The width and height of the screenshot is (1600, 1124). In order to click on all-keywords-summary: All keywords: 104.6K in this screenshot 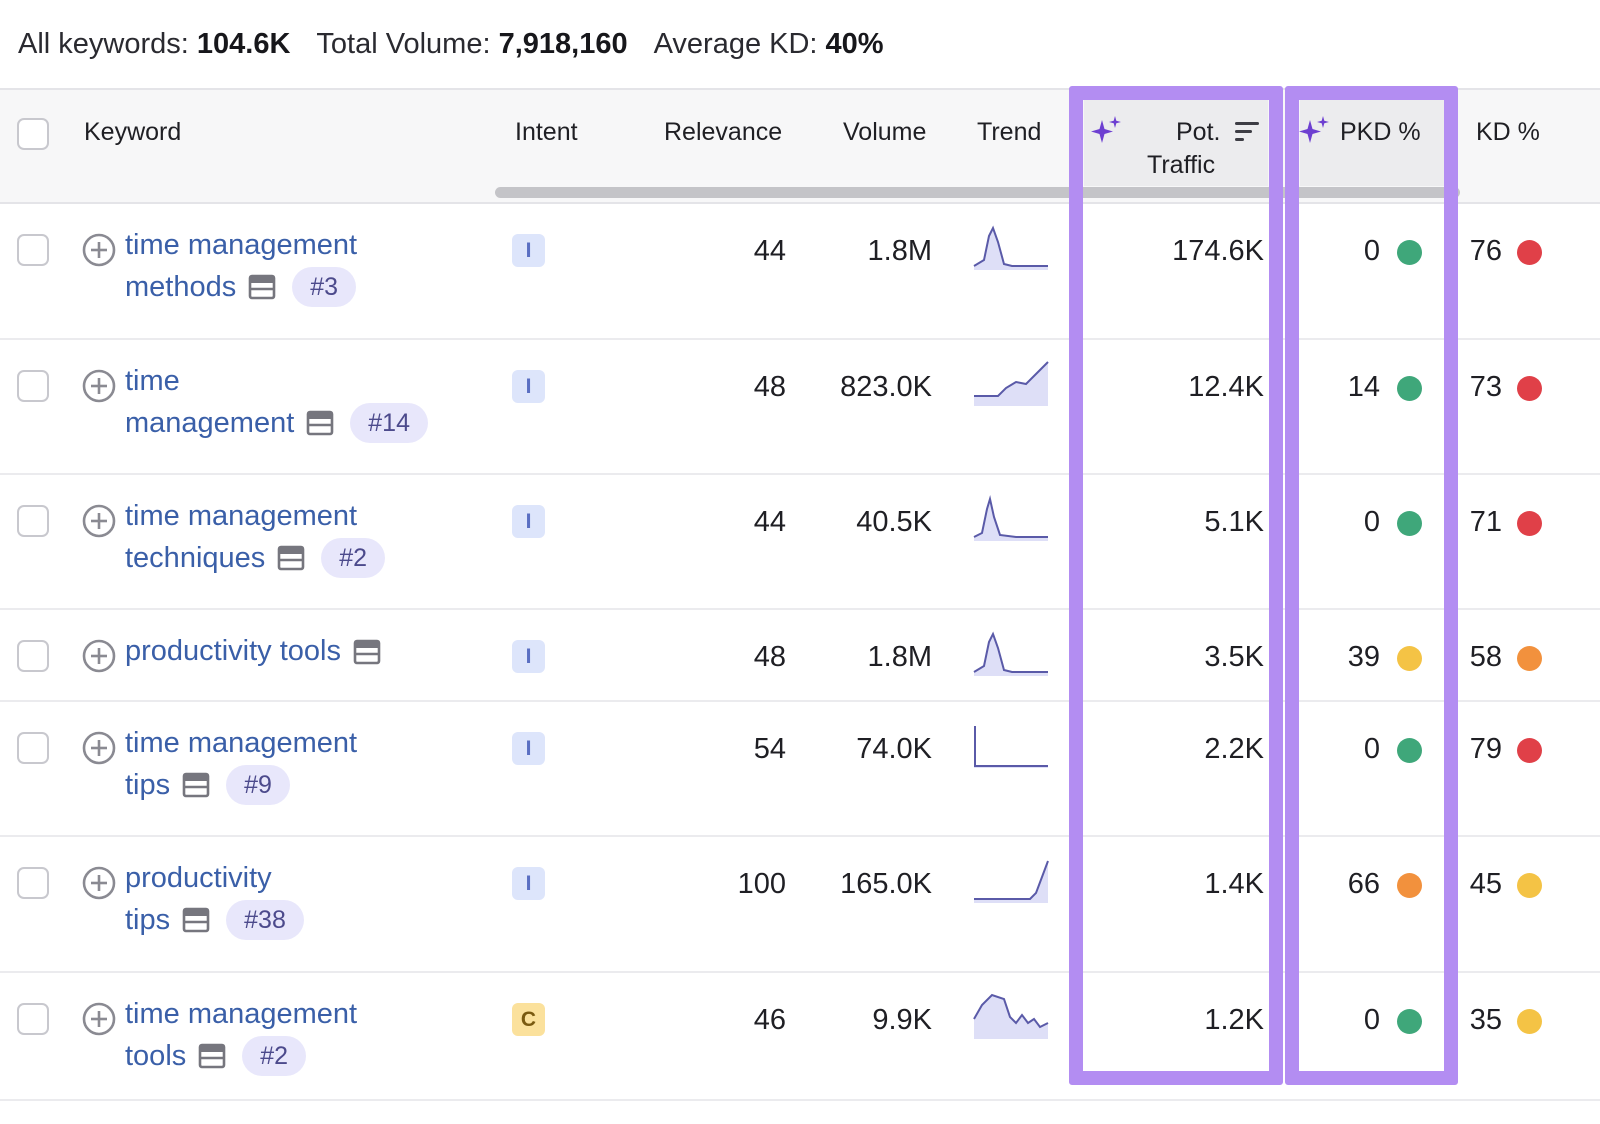, I will do `click(154, 44)`.